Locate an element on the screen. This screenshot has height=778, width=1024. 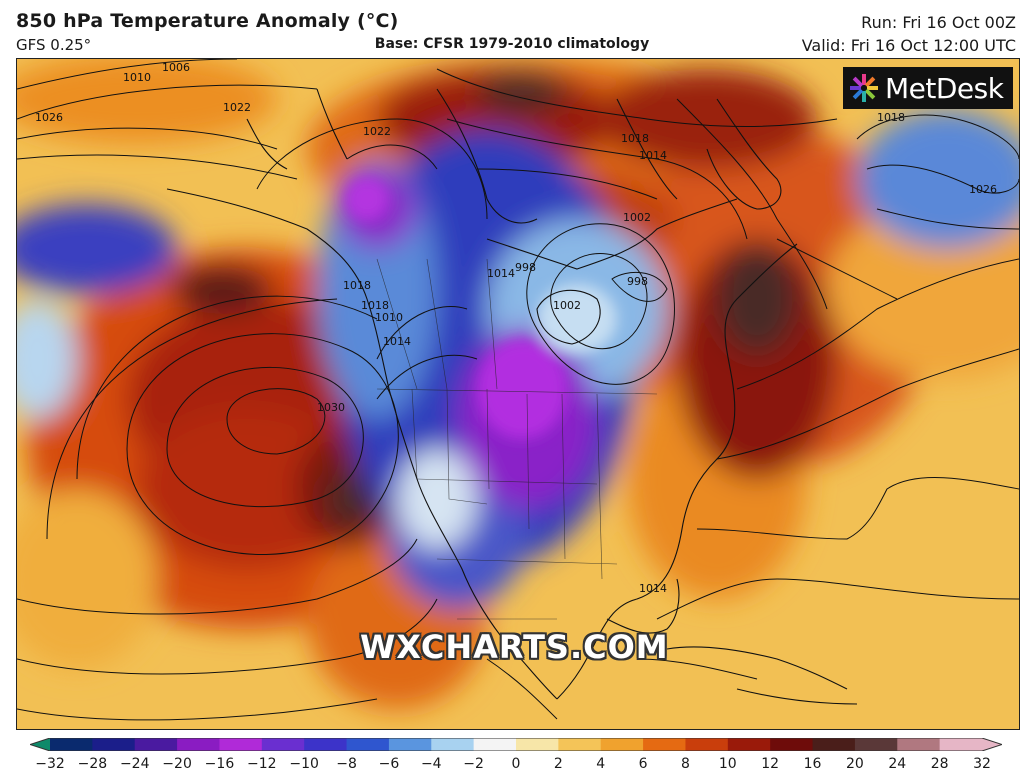
color-scale-tick-label: 12 is located at coordinates (770, 764).